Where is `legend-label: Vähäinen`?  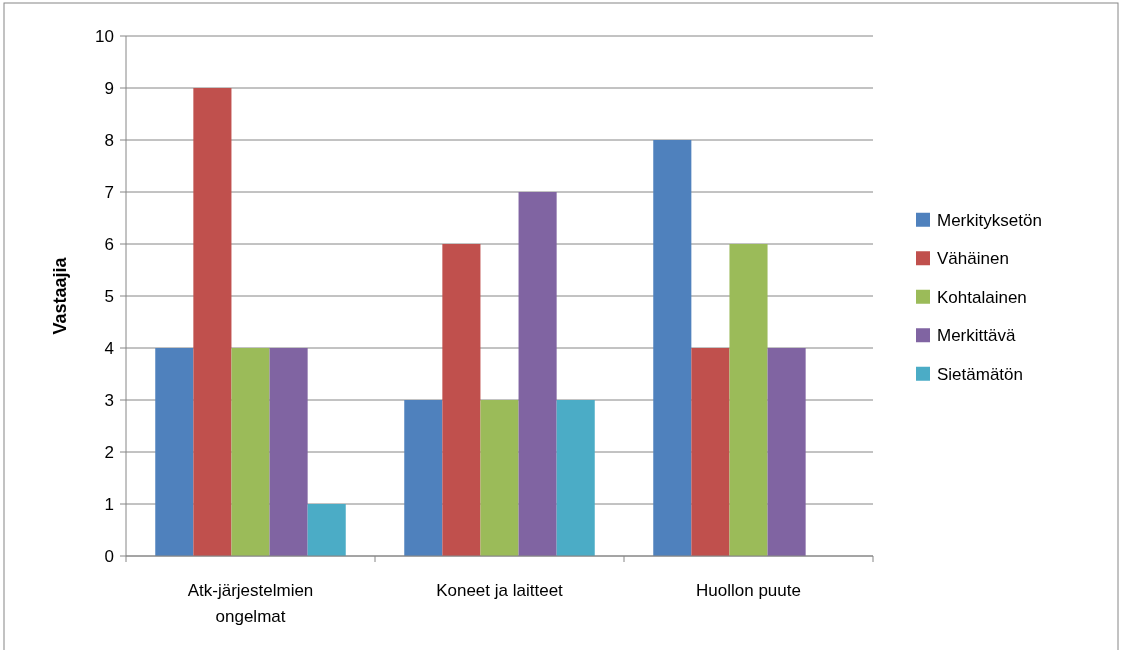
legend-label: Vähäinen is located at coordinates (973, 259).